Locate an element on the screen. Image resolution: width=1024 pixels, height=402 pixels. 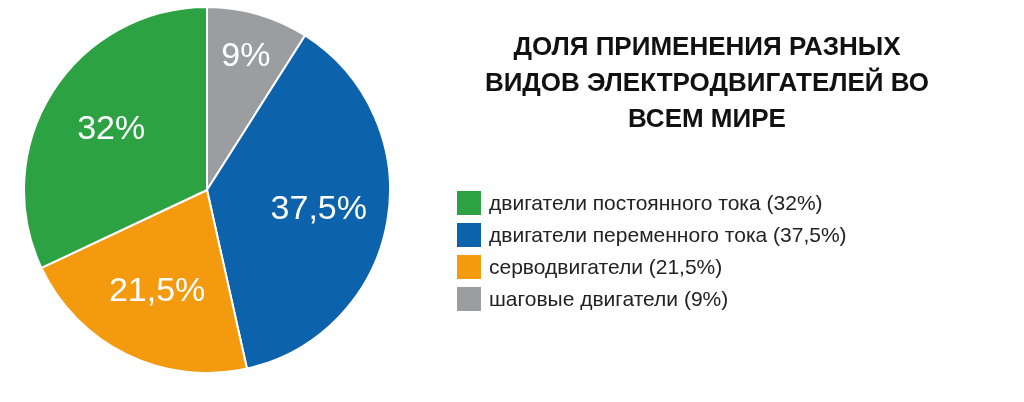
text: ДОЛЯ ПРИМЕНЕНИЯ РАЗНЫХ ВИДОВ ЭЛЕКТРОДВИГАТЕЛЕЙ ВО ВСЕМ МИРЕ is located at coordinates (707, 82).